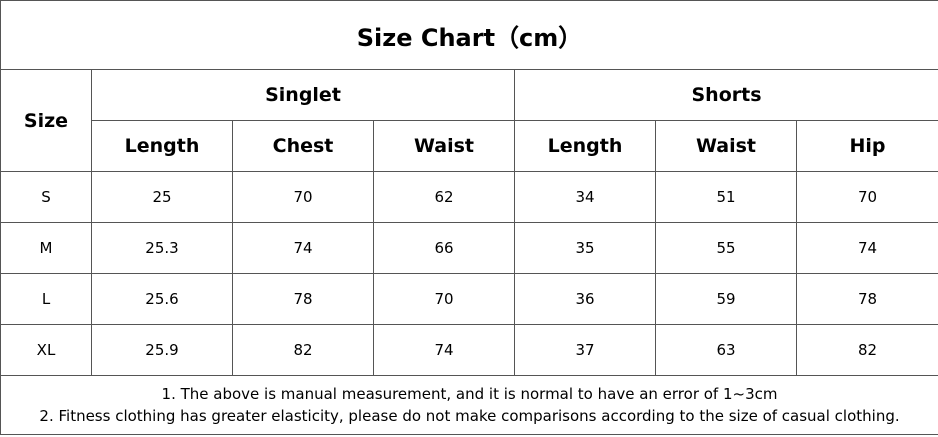 The height and width of the screenshot is (437, 938). Describe the element at coordinates (726, 197) in the screenshot. I see `cell-value: 51` at that location.